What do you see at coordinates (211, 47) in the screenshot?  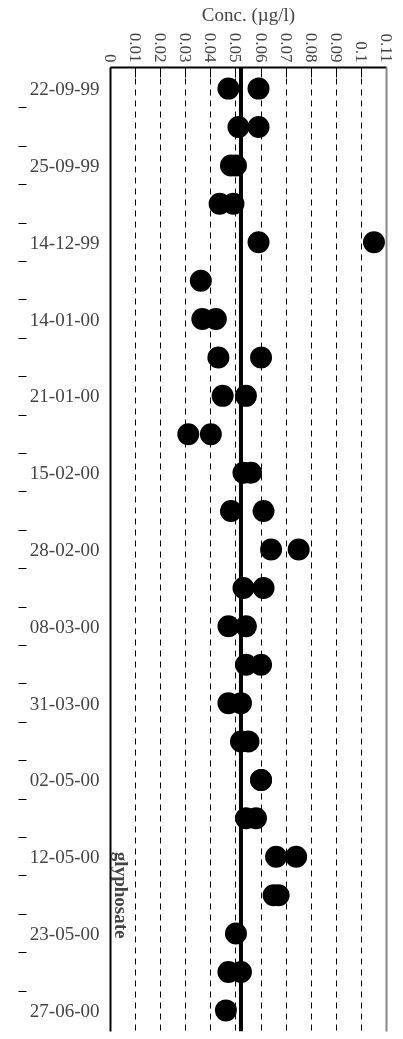 I see `x-tick-label: 0.04` at bounding box center [211, 47].